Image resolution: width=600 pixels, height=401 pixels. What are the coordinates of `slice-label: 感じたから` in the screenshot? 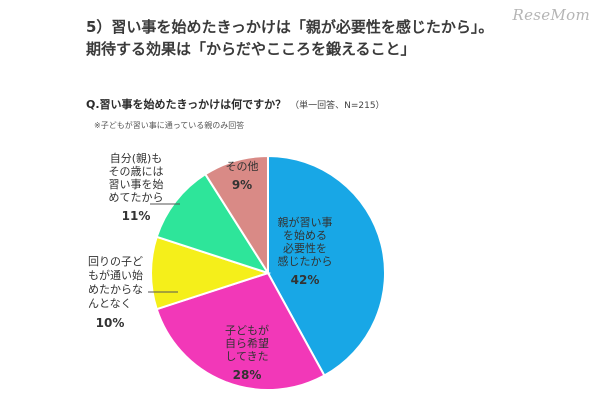 It's located at (305, 261).